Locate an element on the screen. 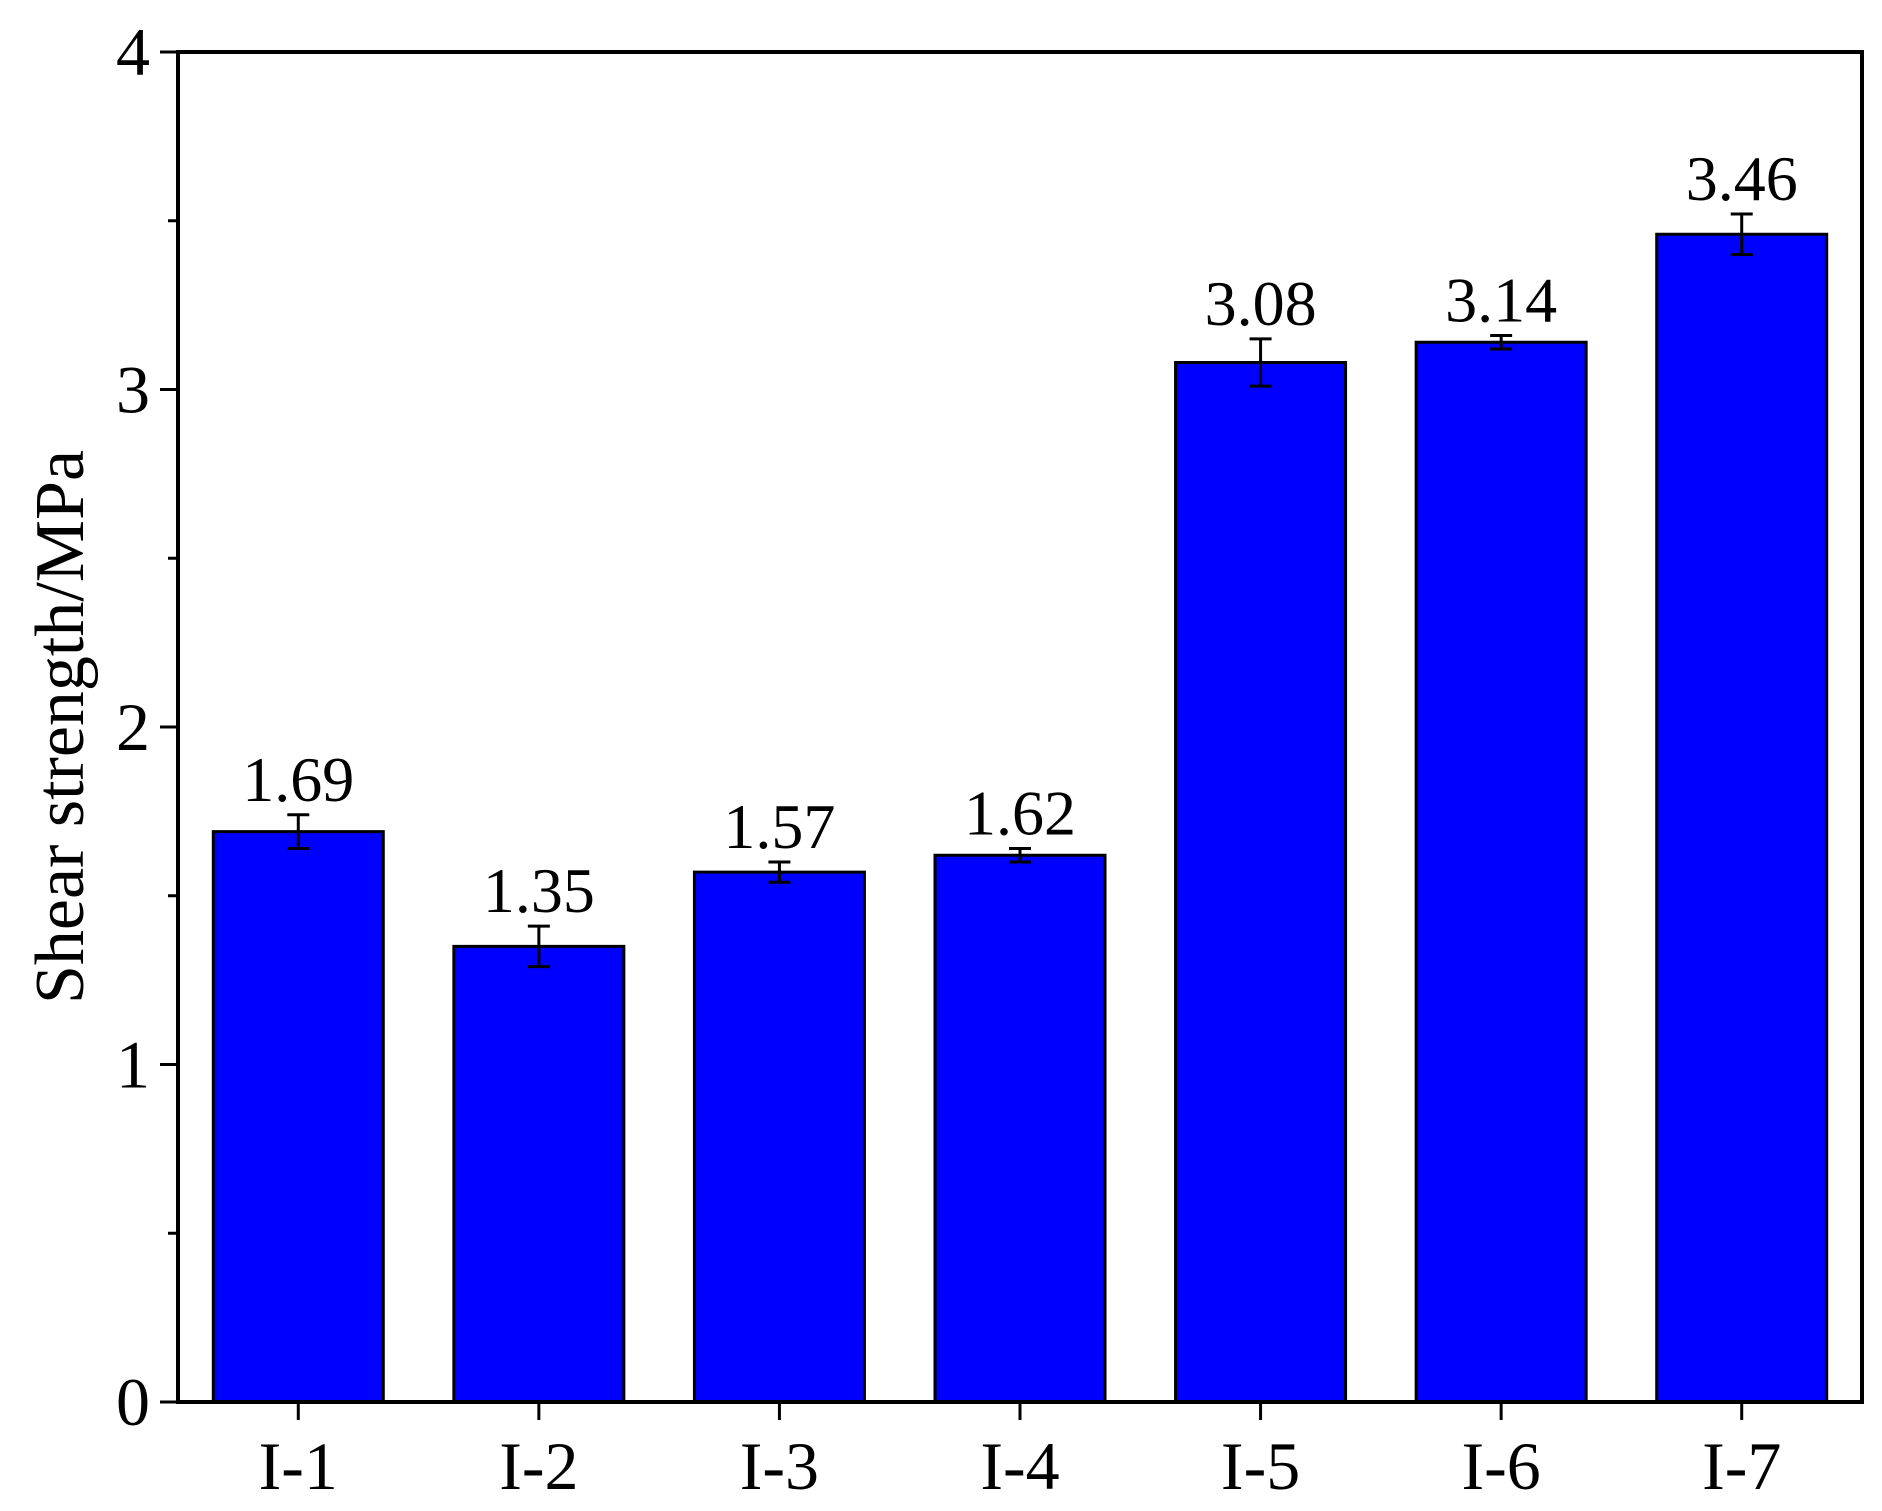 The height and width of the screenshot is (1511, 1882). y-tick-label-2: 2 is located at coordinates (133, 727).